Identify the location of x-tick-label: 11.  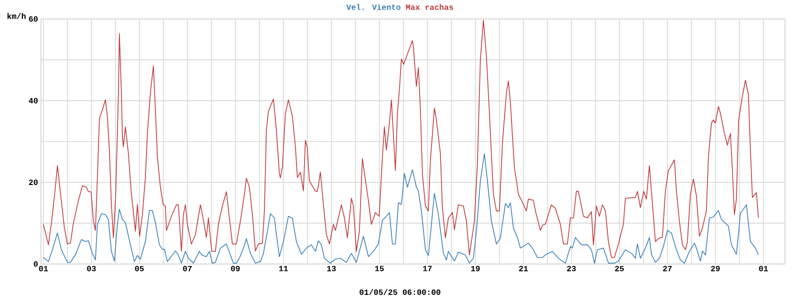
(283, 269).